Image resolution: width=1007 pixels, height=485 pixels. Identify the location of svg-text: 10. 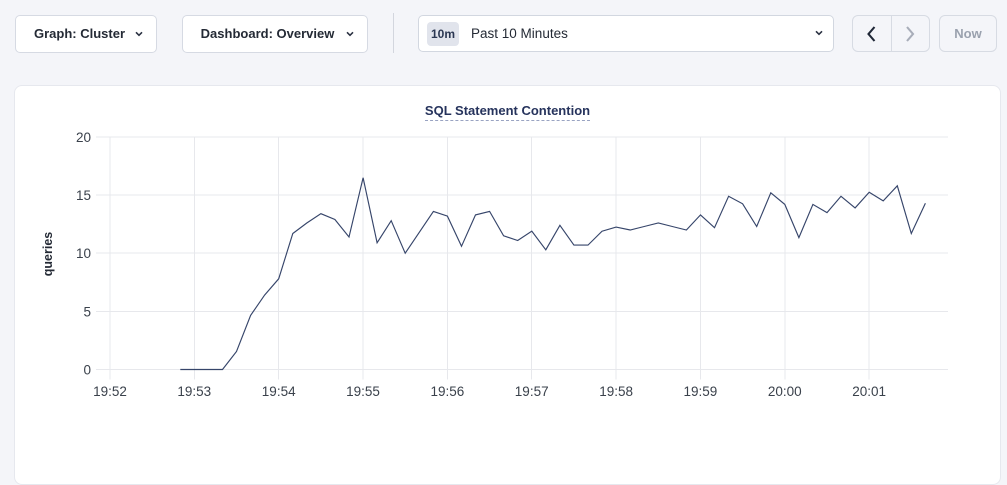
(83, 253).